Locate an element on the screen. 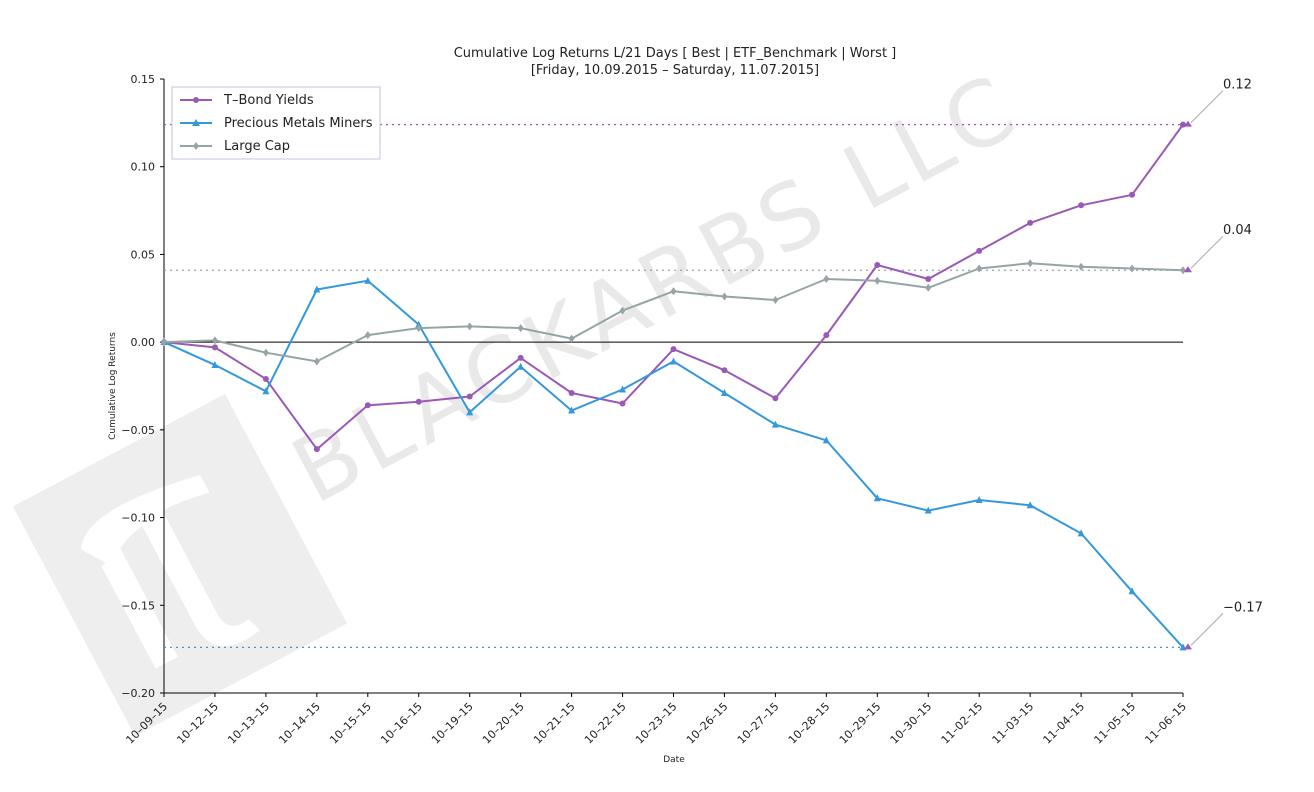  x-tick-label: 11–02–15 is located at coordinates (962, 723).